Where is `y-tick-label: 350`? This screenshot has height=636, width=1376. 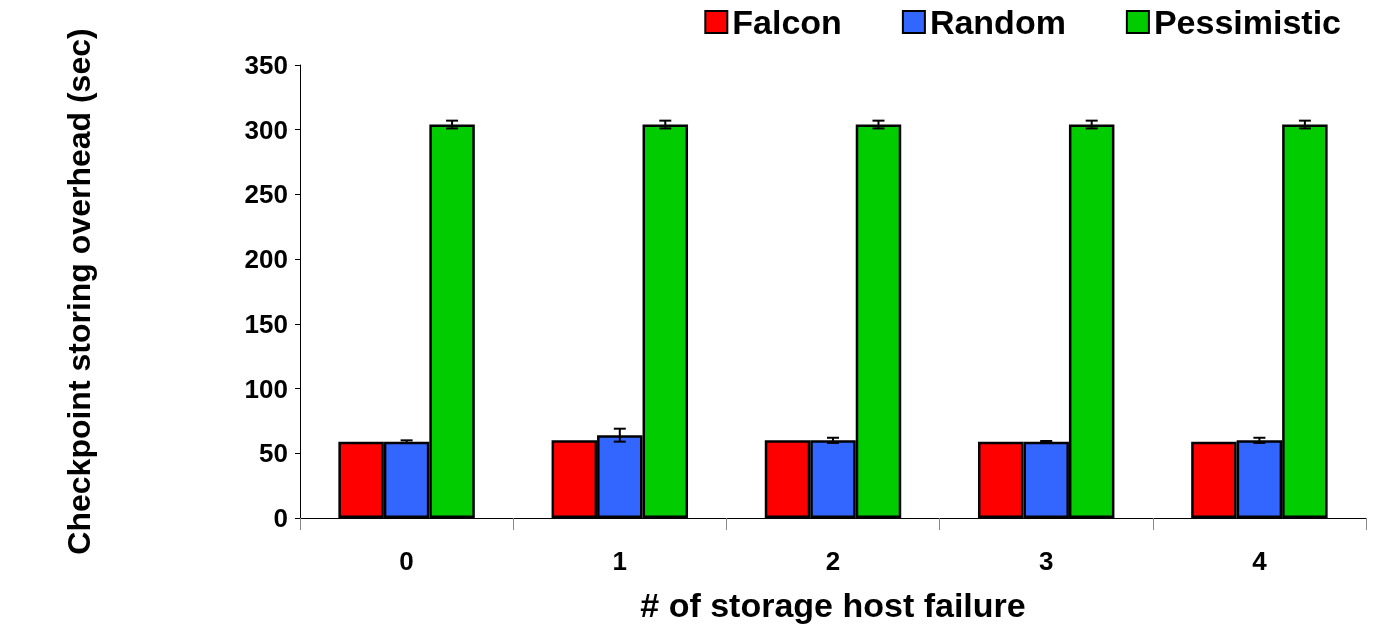
y-tick-label: 350 is located at coordinates (266, 65).